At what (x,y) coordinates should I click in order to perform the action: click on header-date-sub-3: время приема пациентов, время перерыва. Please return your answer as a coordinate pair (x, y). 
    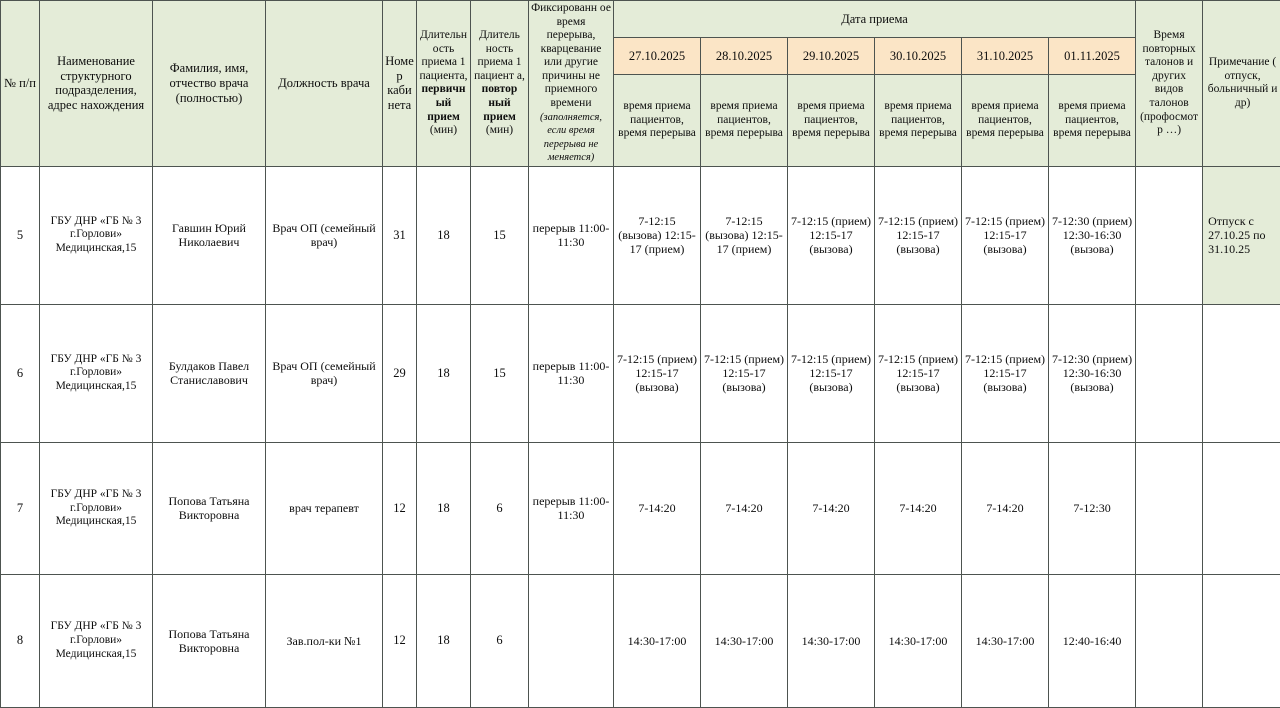
    Looking at the image, I should click on (831, 120).